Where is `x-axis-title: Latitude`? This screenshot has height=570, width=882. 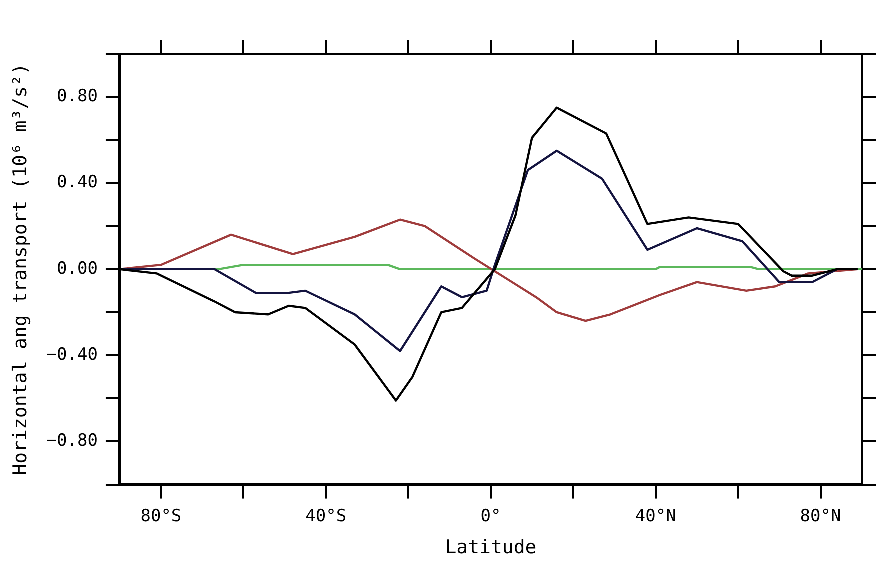 x-axis-title: Latitude is located at coordinates (491, 547).